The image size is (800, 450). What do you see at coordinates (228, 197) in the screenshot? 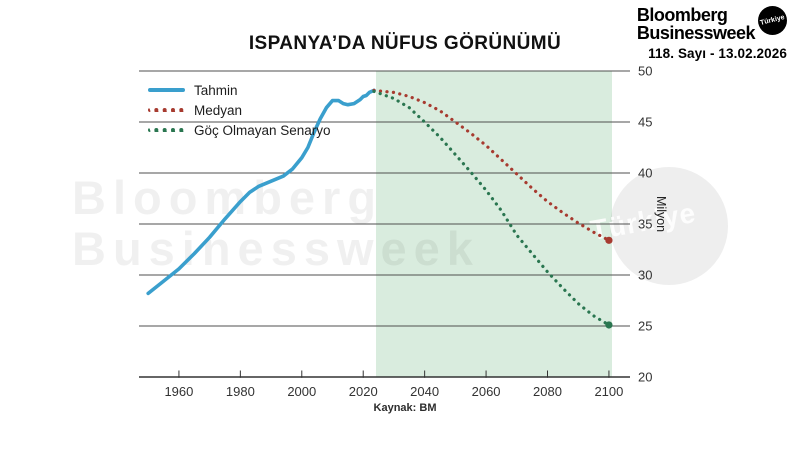
I see `watermark-line1: Bloomberg` at bounding box center [228, 197].